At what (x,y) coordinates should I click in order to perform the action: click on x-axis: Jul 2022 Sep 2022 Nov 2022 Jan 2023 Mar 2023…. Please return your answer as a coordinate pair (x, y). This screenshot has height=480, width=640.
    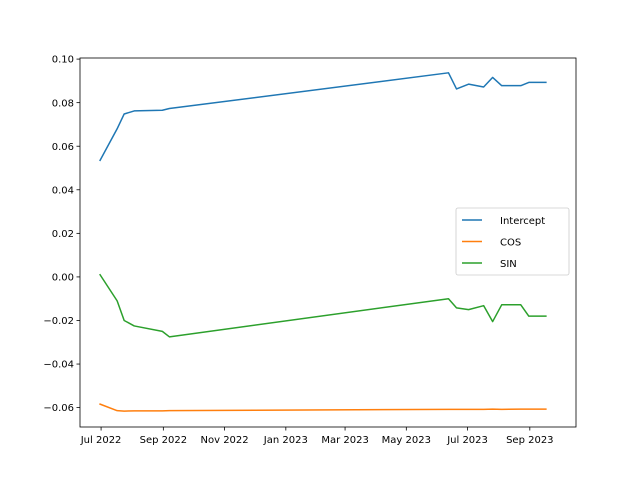
    Looking at the image, I should click on (317, 436).